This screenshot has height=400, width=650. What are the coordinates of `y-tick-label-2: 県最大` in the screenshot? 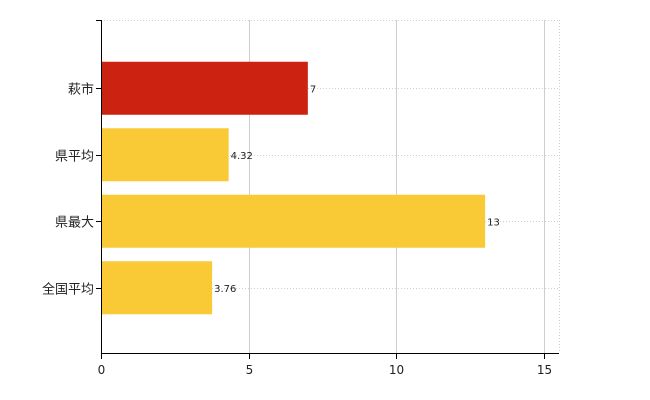 It's located at (74, 223).